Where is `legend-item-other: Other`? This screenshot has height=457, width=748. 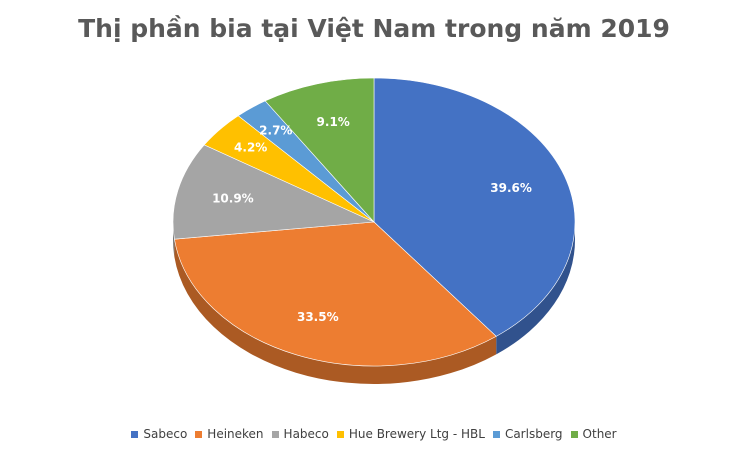 legend-item-other: Other is located at coordinates (593, 434).